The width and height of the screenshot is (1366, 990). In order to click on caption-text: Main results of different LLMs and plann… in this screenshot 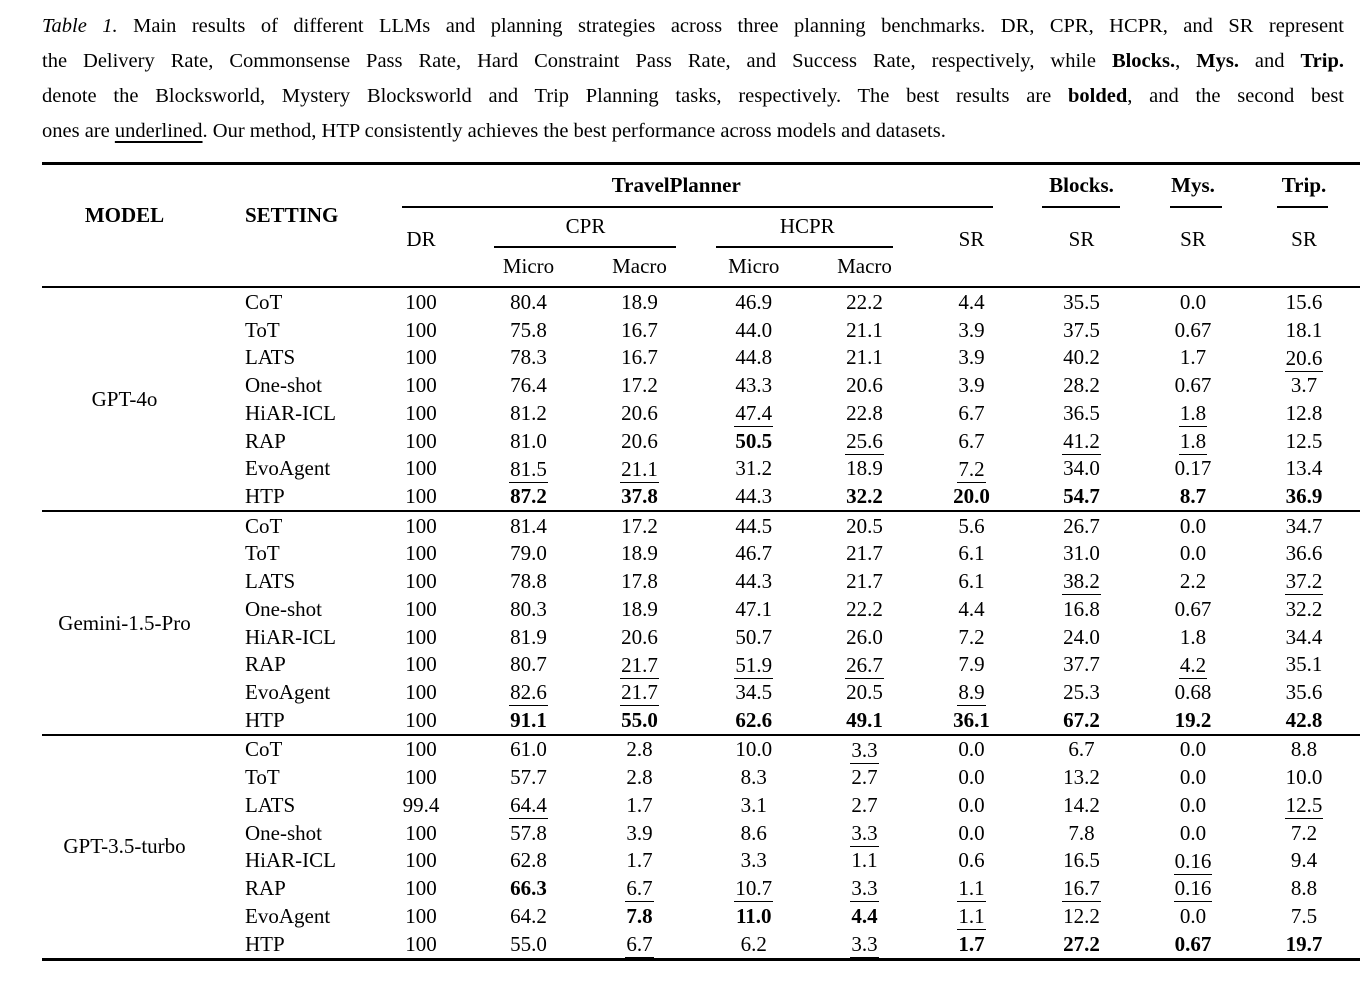, I will do `click(730, 26)`.